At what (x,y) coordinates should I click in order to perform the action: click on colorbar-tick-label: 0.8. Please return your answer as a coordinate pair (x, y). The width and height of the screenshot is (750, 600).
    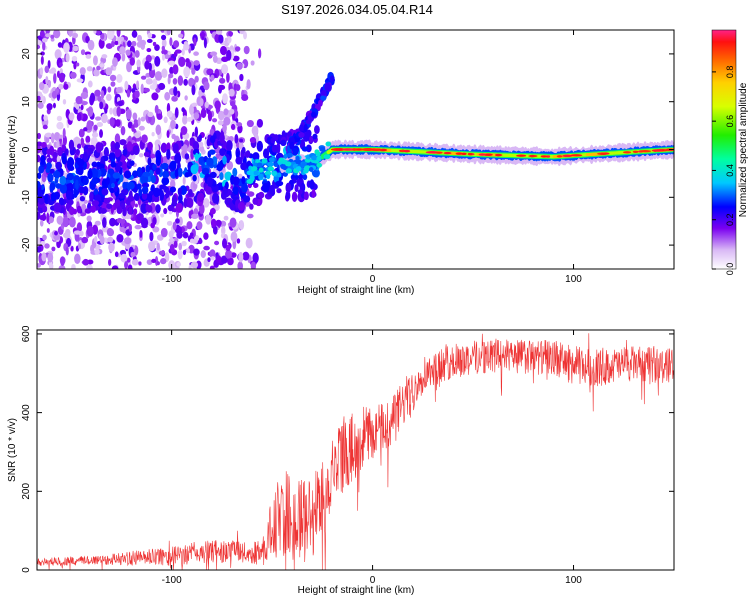
    Looking at the image, I should click on (730, 72).